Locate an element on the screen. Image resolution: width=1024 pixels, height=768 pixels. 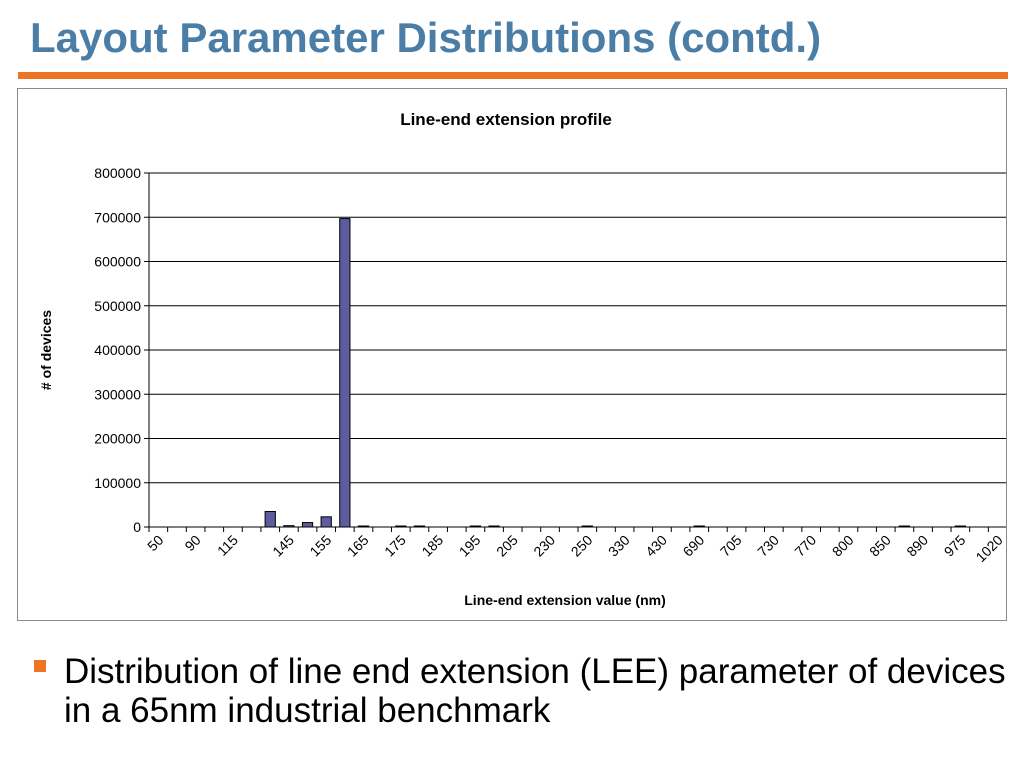
y-tick-label: 500000 is located at coordinates (117, 306).